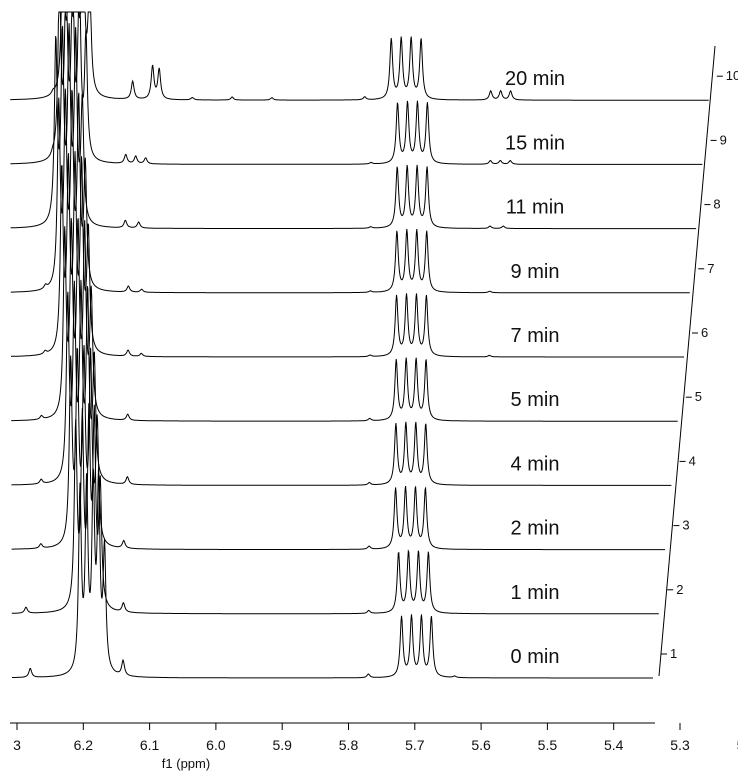  What do you see at coordinates (17, 745) in the screenshot?
I see `x-tick-label: 3` at bounding box center [17, 745].